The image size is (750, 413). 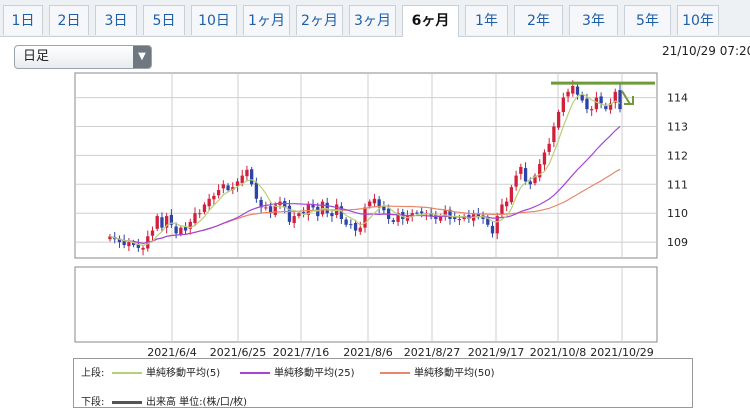 What do you see at coordinates (677, 242) in the screenshot?
I see `y-tick-label: 109` at bounding box center [677, 242].